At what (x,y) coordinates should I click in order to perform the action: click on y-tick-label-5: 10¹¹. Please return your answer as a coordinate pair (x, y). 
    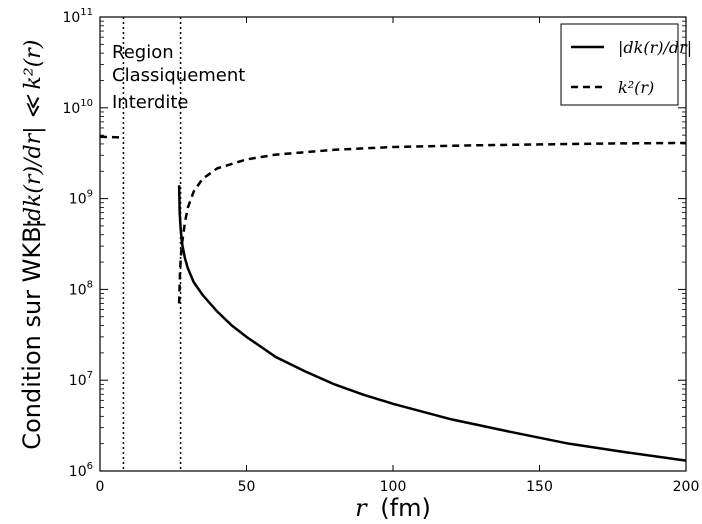
    Looking at the image, I should click on (77, 16).